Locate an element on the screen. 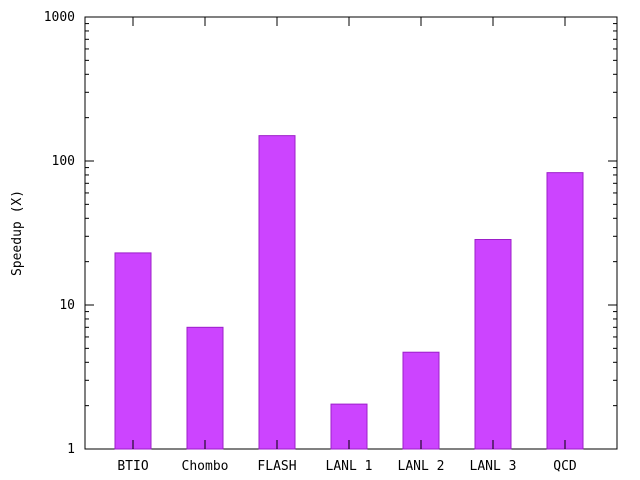 The image size is (640, 480). y-axis-label: Speedup (X) is located at coordinates (17, 233).